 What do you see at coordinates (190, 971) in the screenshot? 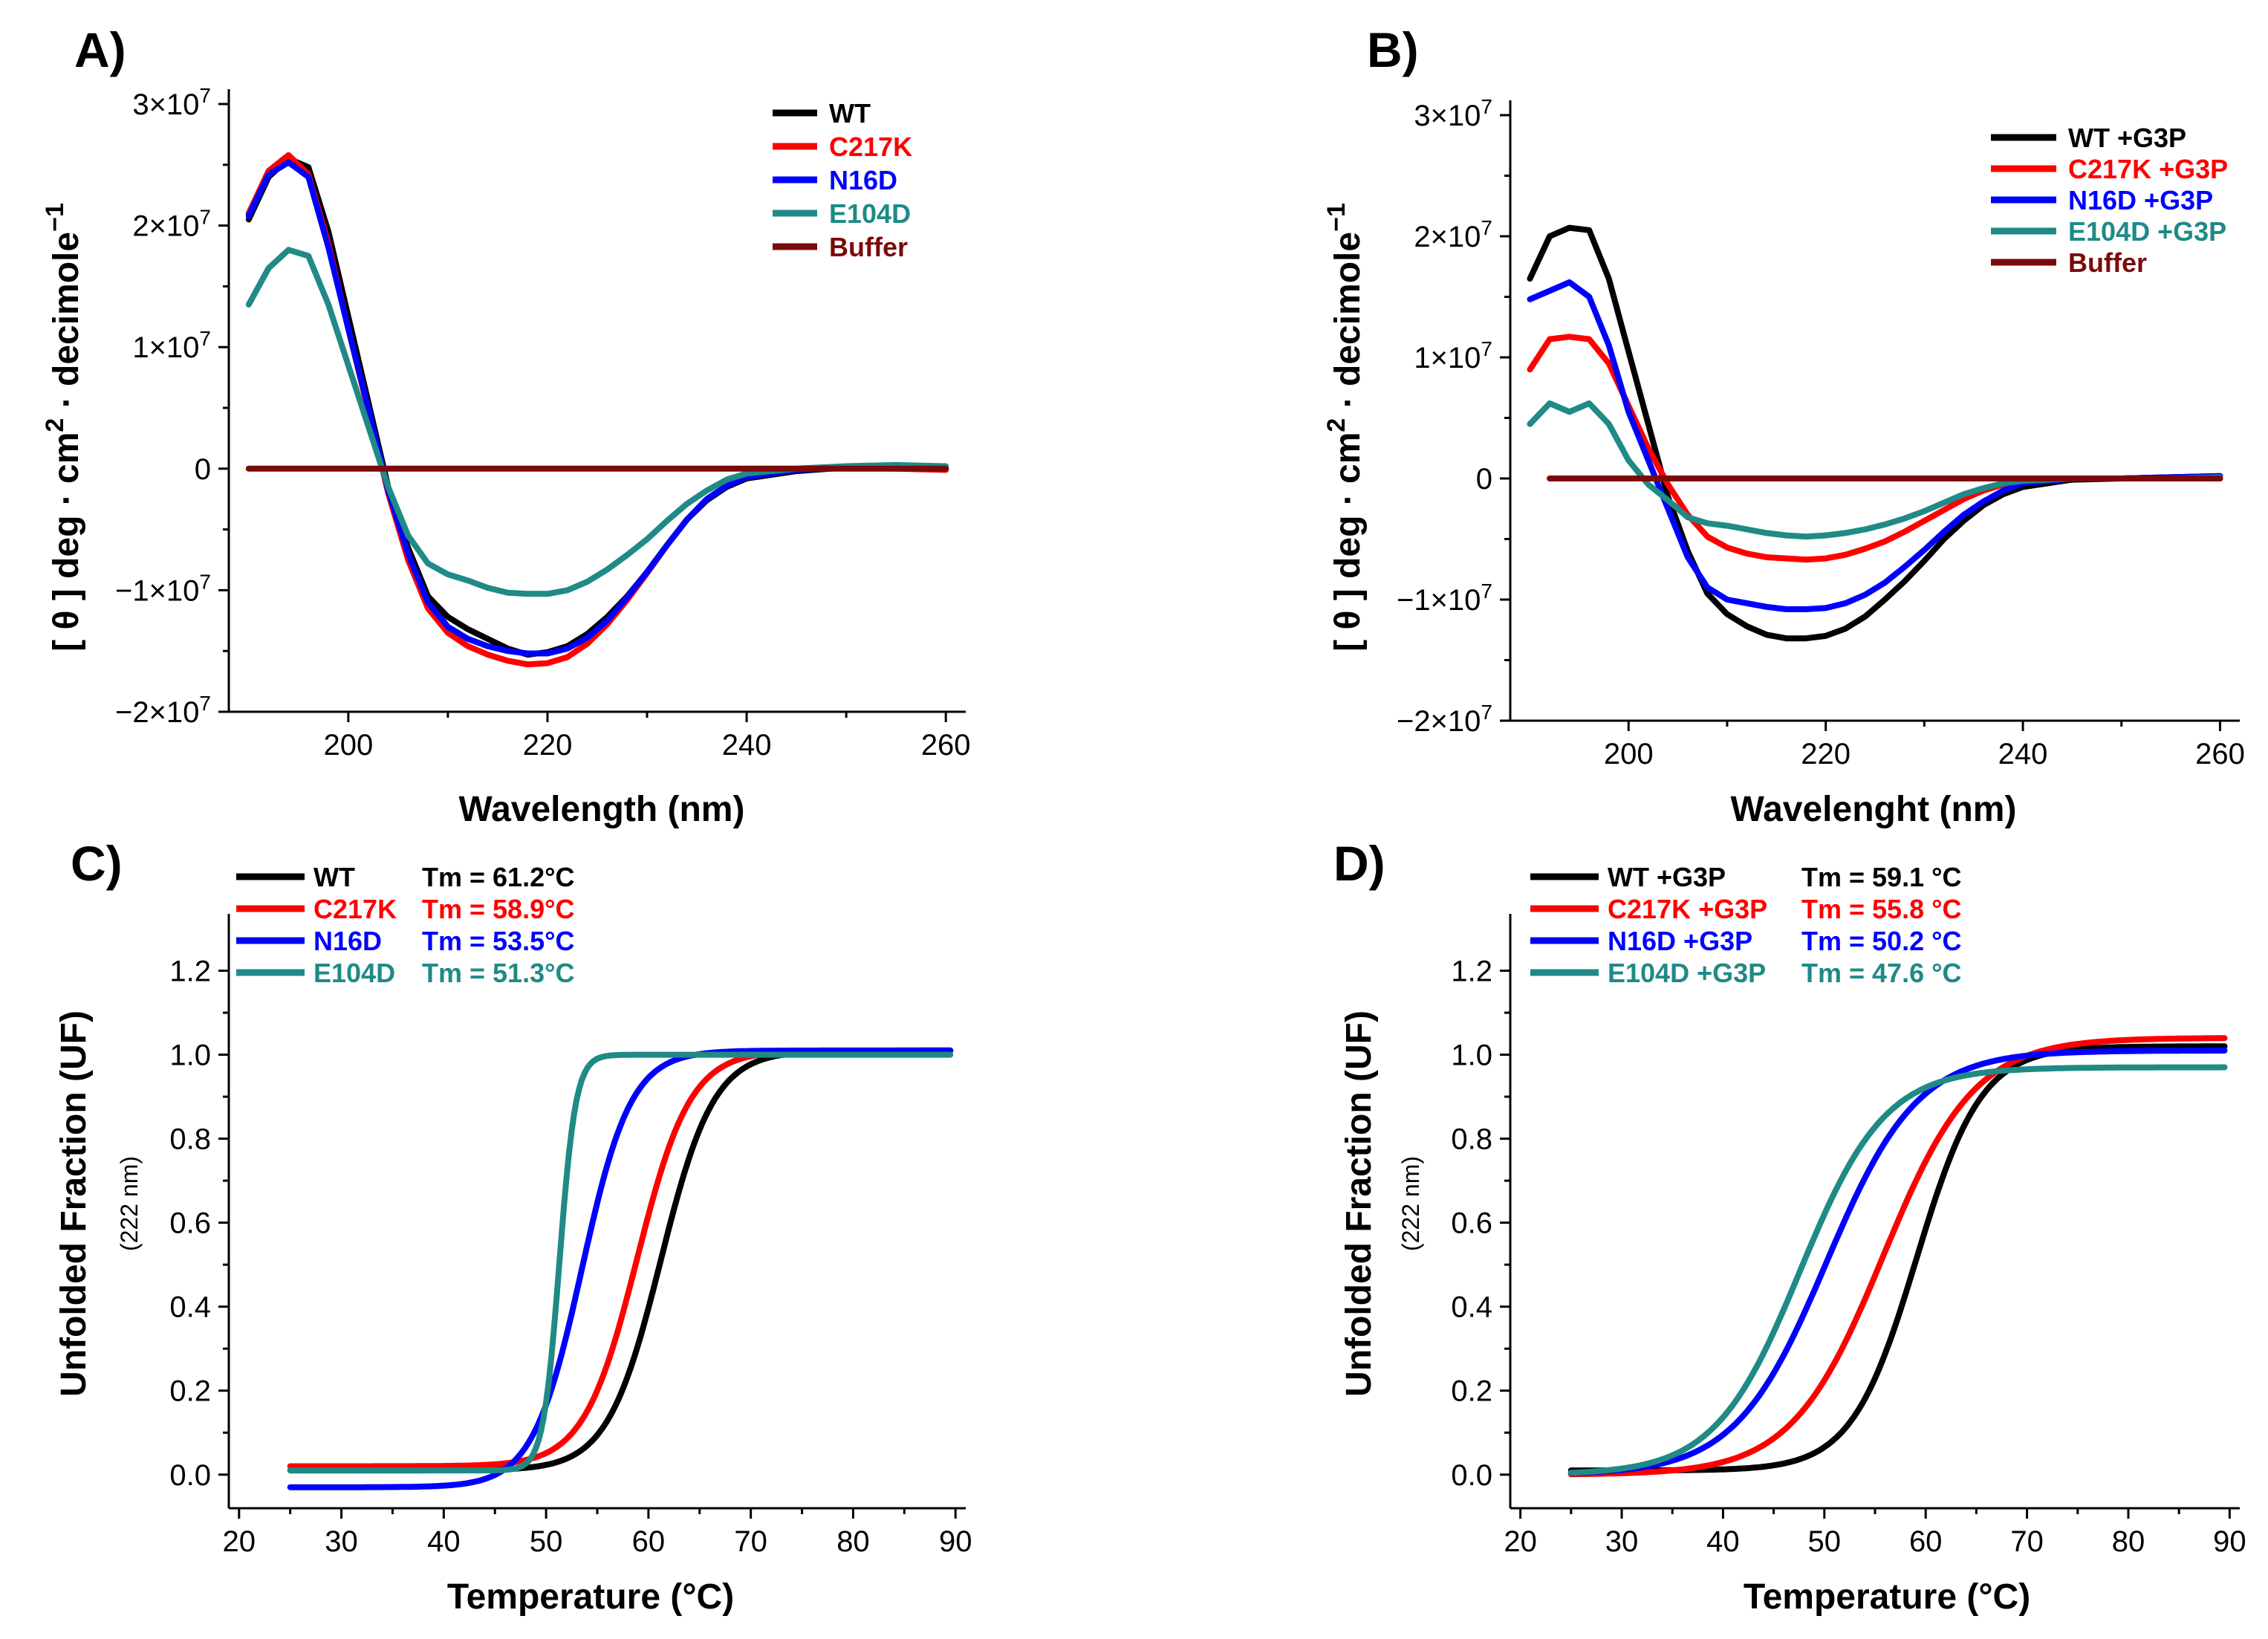
I see `panel-c-y-tick-label-1-2: 1.2` at bounding box center [190, 971].